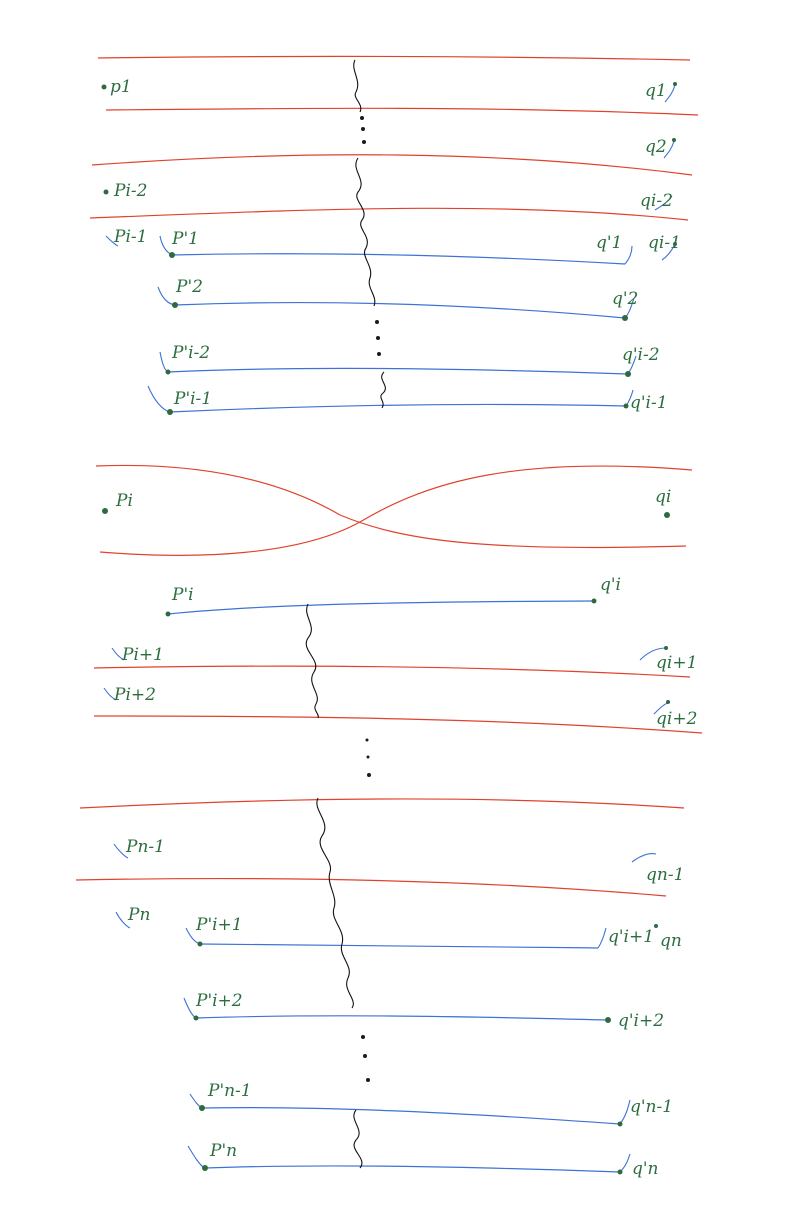 The width and height of the screenshot is (787, 1212). Describe the element at coordinates (219, 925) in the screenshot. I see `label-pip1prime: P'i+1` at that location.